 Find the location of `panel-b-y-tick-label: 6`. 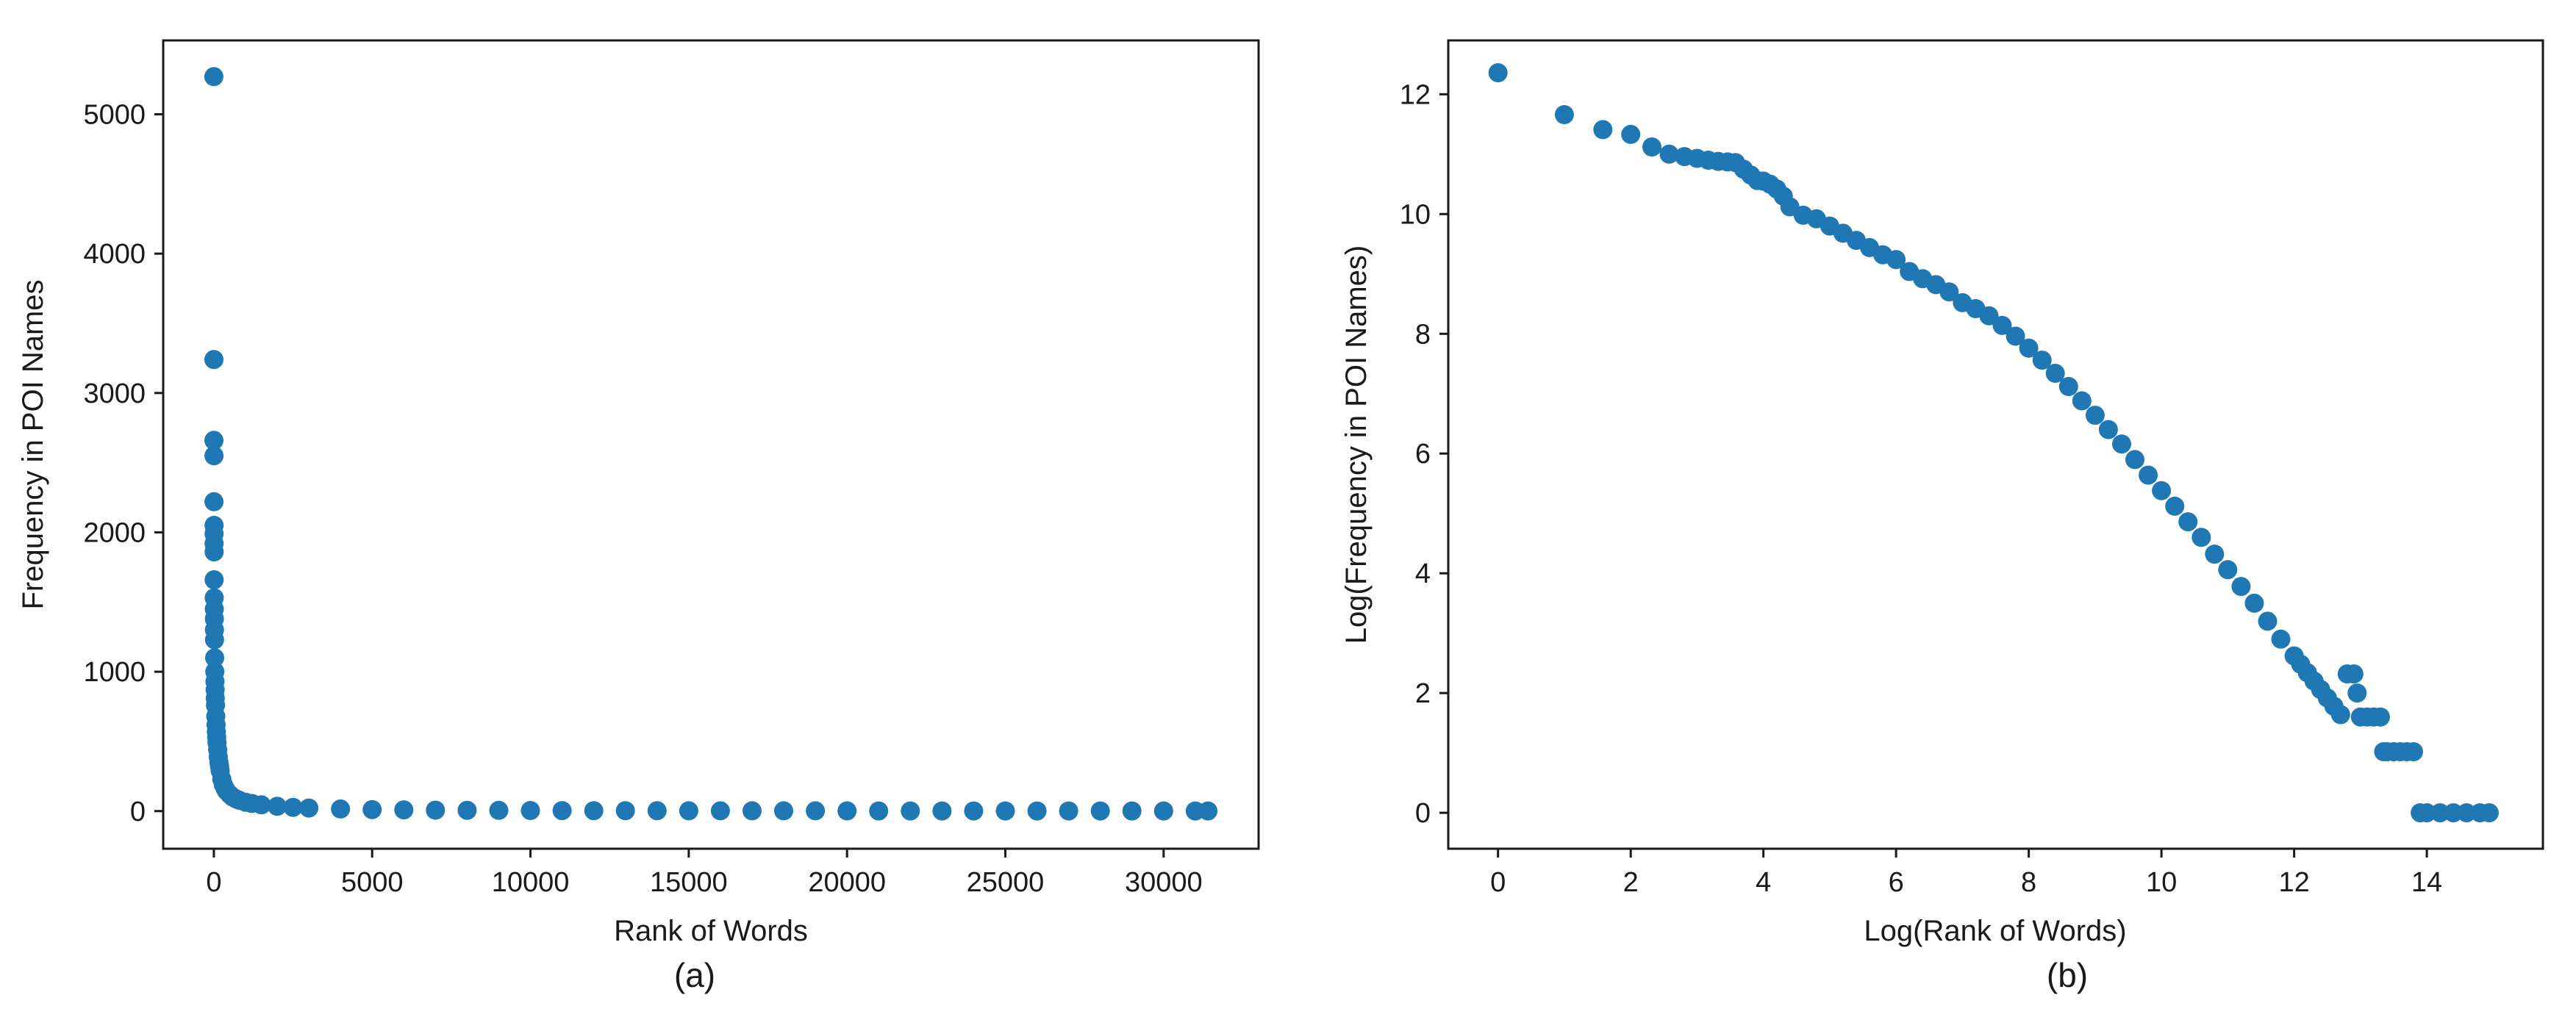

panel-b-y-tick-label: 6 is located at coordinates (1423, 454).